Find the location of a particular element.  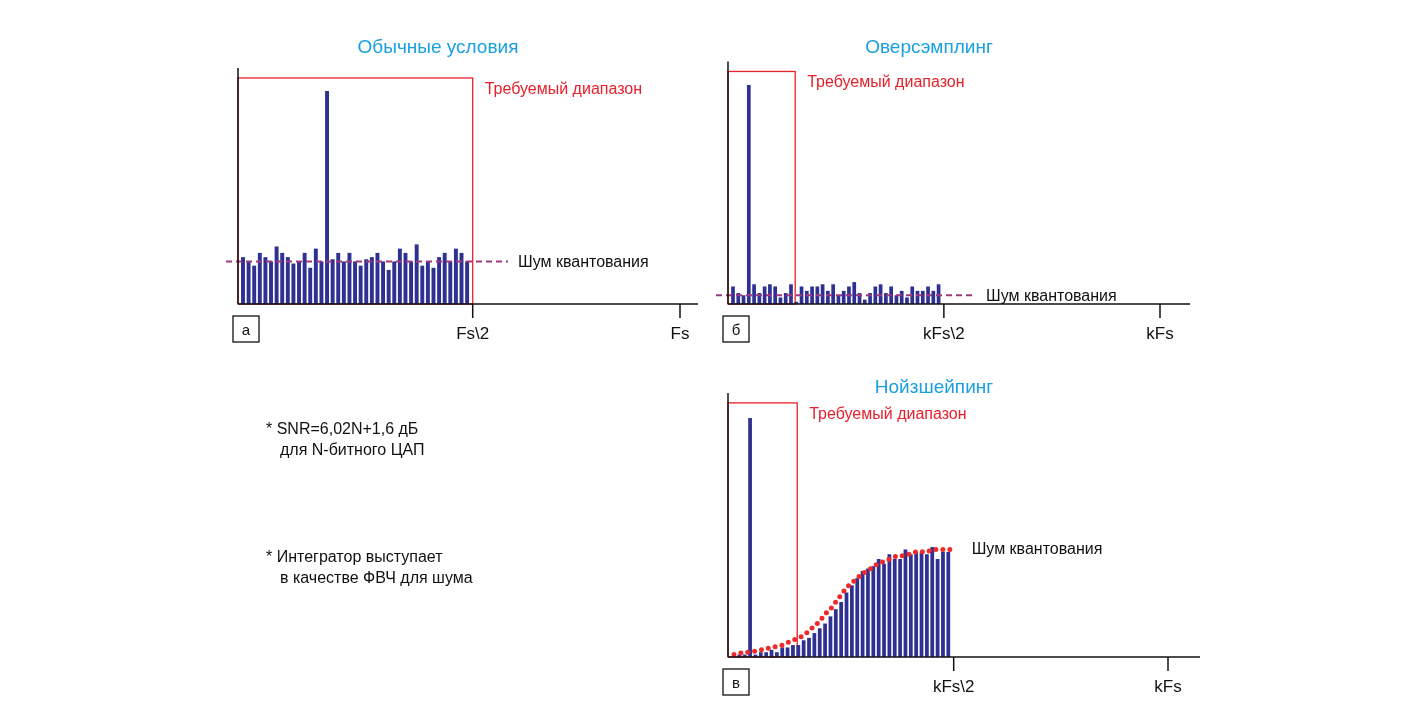

chart-title: Оверсэмплинг is located at coordinates (929, 46).